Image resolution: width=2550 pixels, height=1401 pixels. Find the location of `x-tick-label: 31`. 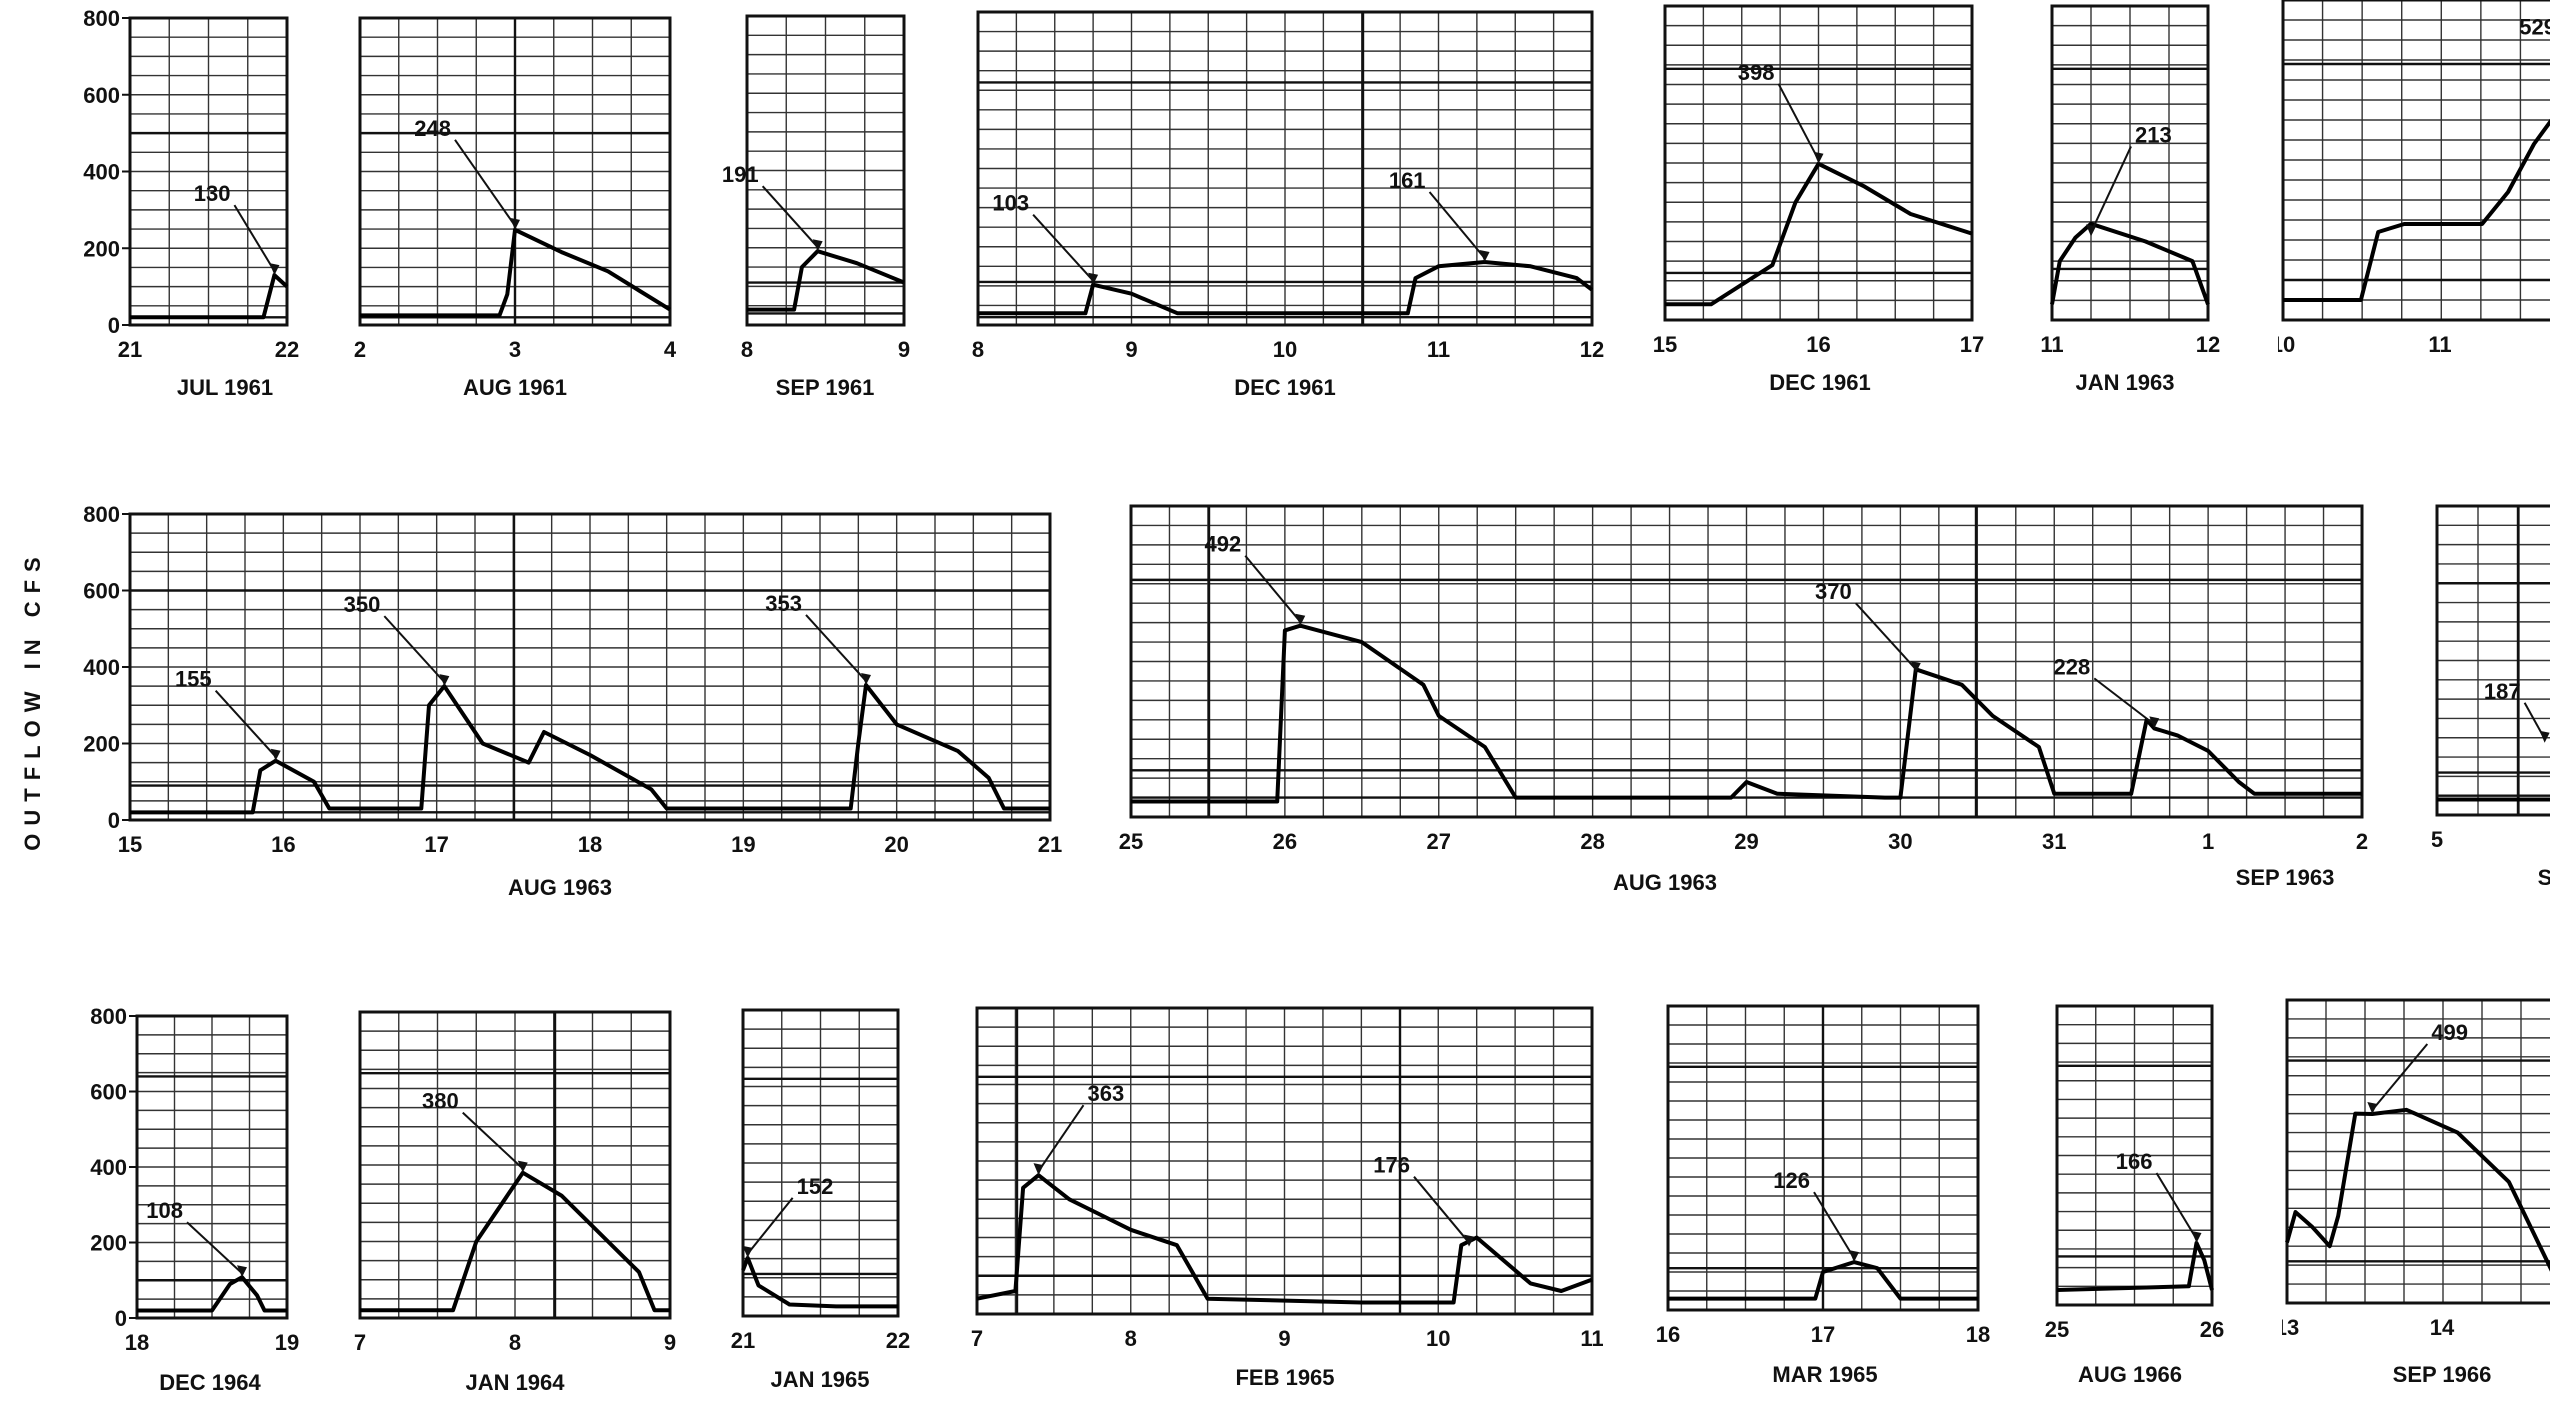

x-tick-label: 31 is located at coordinates (2054, 841).